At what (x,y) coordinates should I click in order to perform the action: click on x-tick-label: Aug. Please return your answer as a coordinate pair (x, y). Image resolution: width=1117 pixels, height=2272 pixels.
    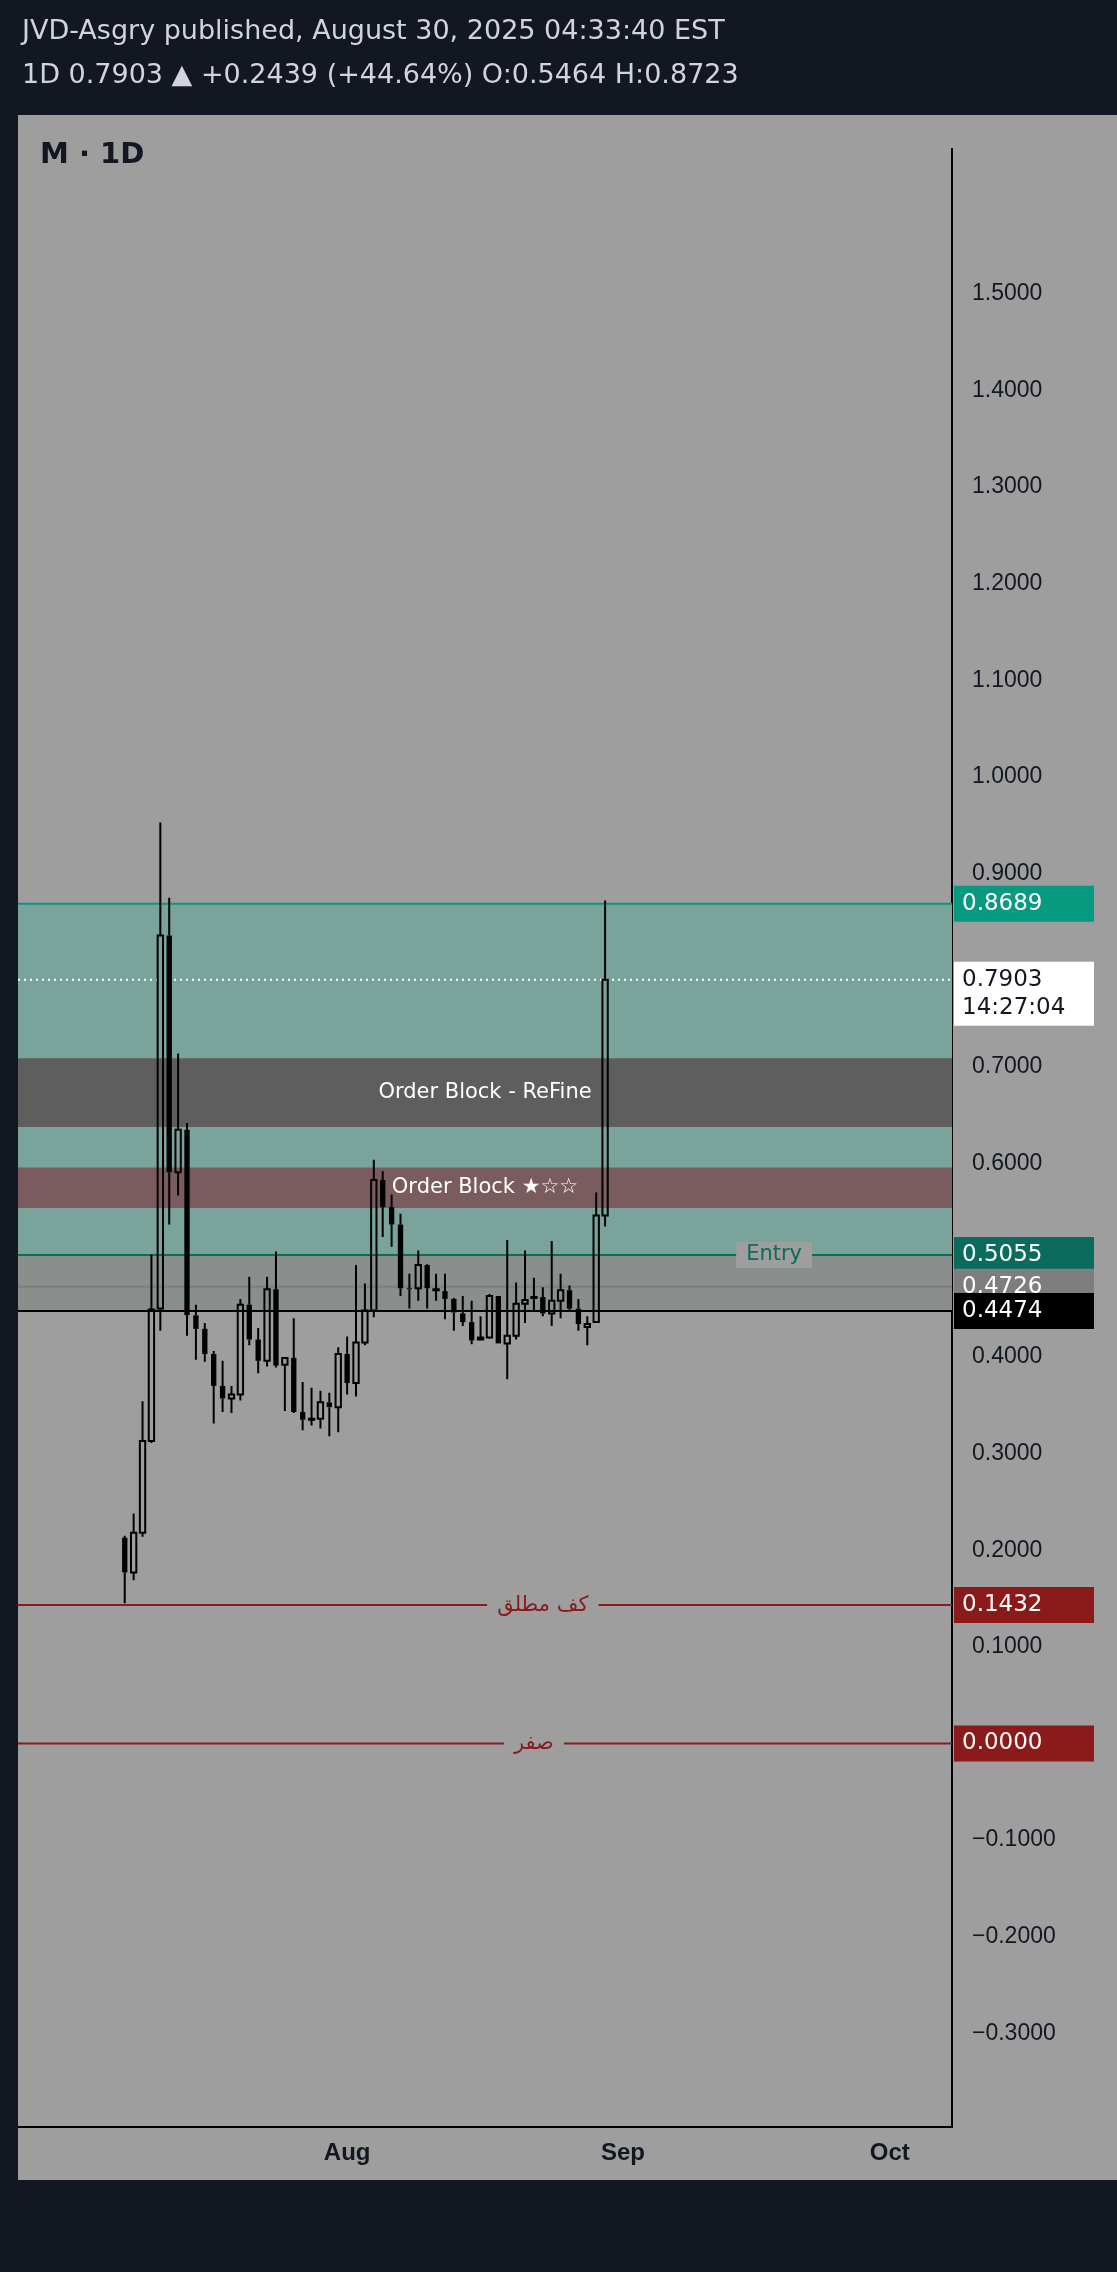
    Looking at the image, I should click on (347, 2152).